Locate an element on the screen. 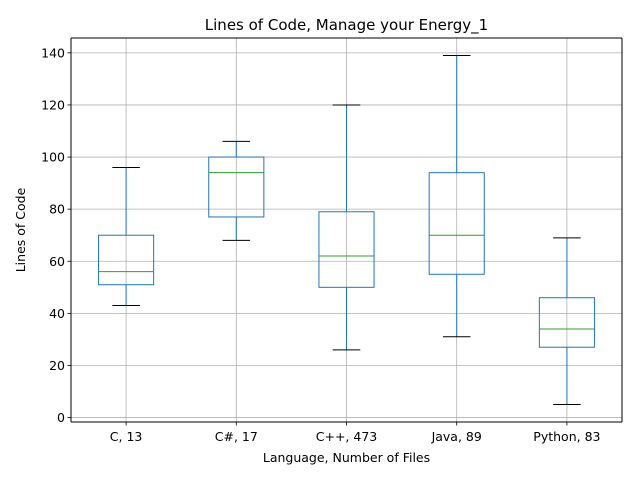 This screenshot has height=480, width=640. y-tick-label: 140 is located at coordinates (53, 52).